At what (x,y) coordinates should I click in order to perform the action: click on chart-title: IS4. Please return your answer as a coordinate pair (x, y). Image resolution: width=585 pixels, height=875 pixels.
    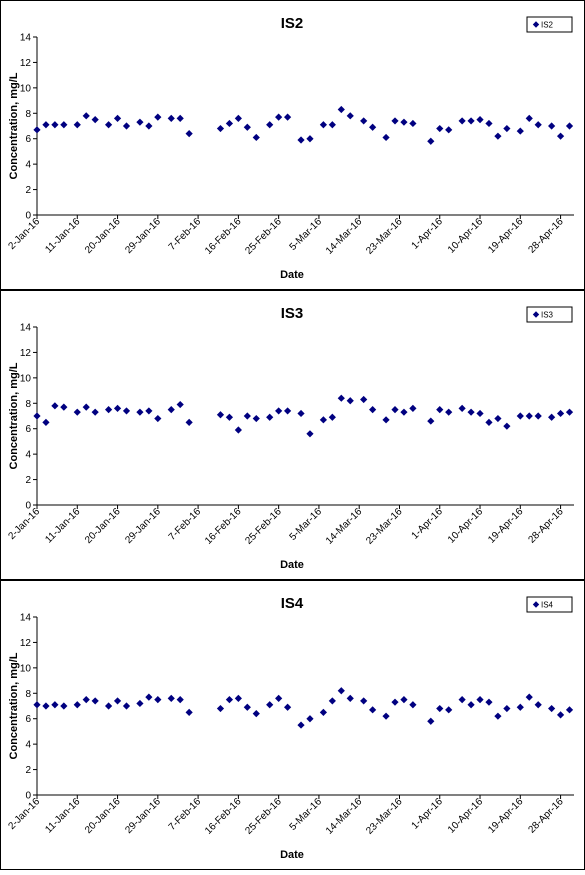
    Looking at the image, I should click on (292, 603).